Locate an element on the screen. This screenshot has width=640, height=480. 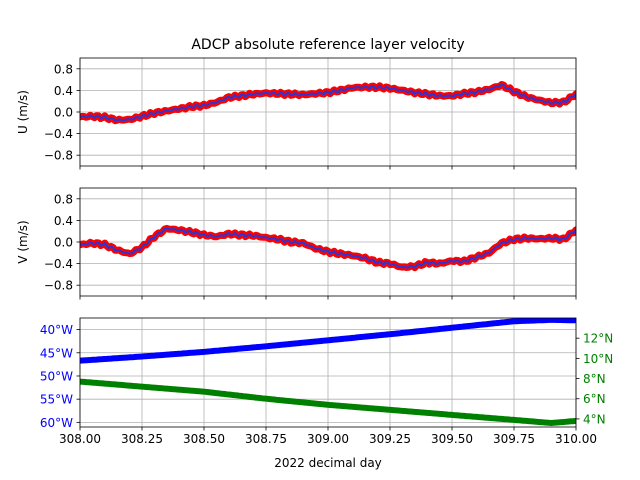
x-tick-label: 309.00 is located at coordinates (328, 439).